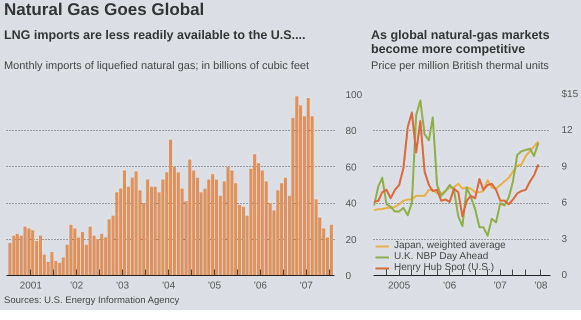 The height and width of the screenshot is (320, 581). What do you see at coordinates (77, 286) in the screenshot?
I see `x-tick-label: '02` at bounding box center [77, 286].